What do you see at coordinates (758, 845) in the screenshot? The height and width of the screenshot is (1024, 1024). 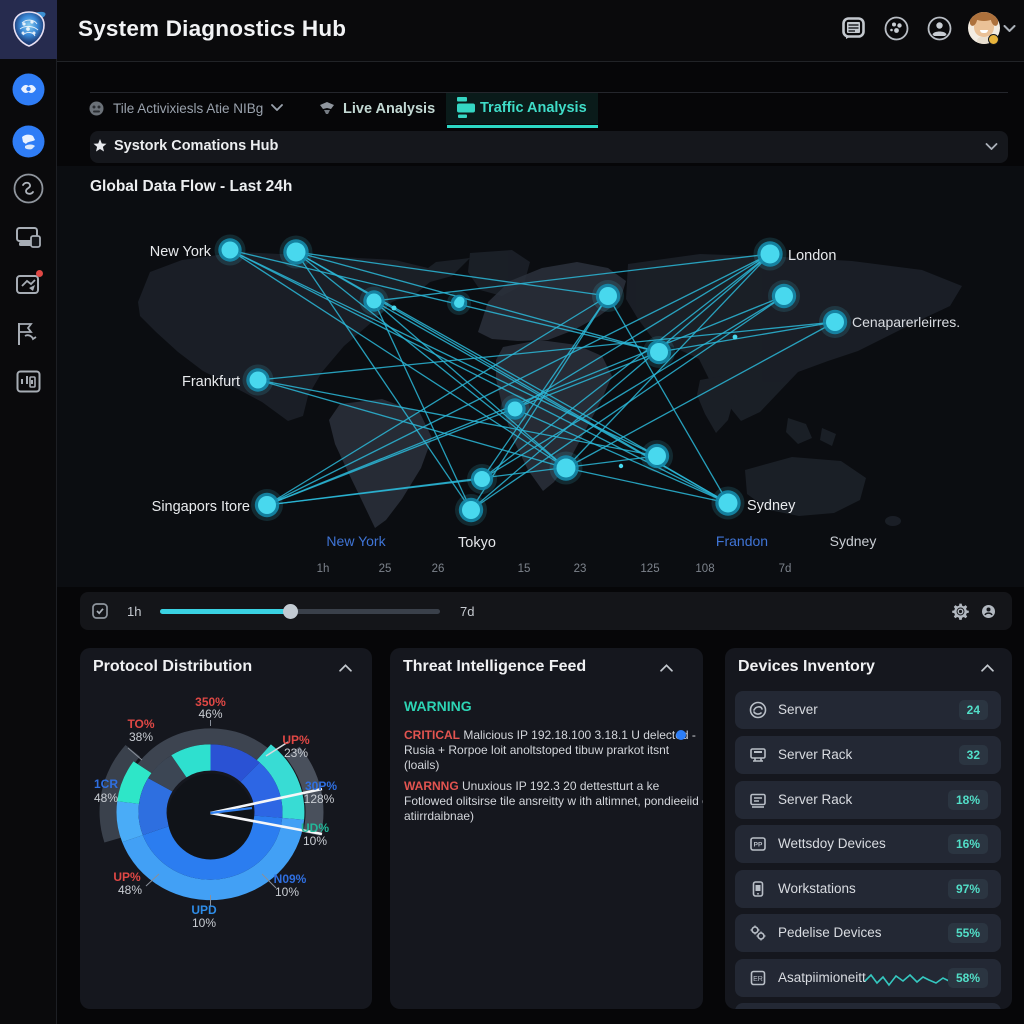 I see `svg-text: PP` at bounding box center [758, 845].